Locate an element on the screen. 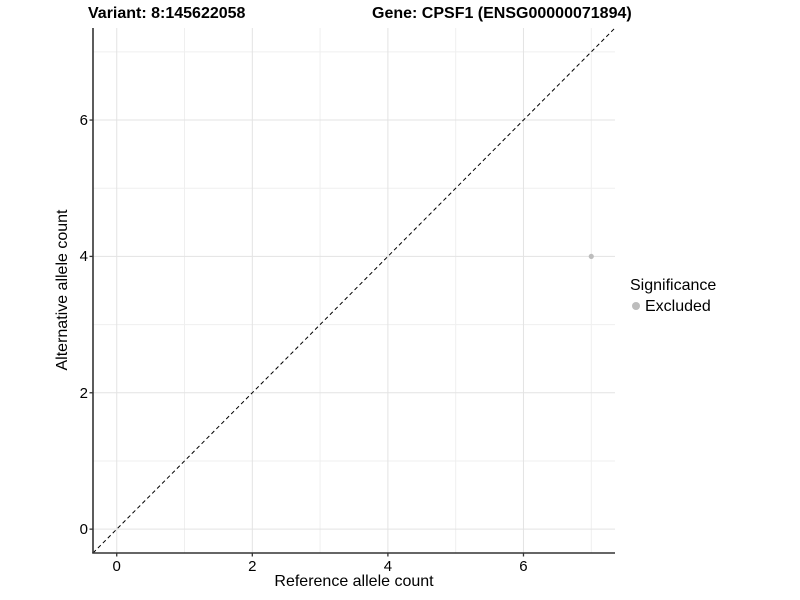 This screenshot has height=600, width=800. x-axis-title: Reference allele count is located at coordinates (354, 581).